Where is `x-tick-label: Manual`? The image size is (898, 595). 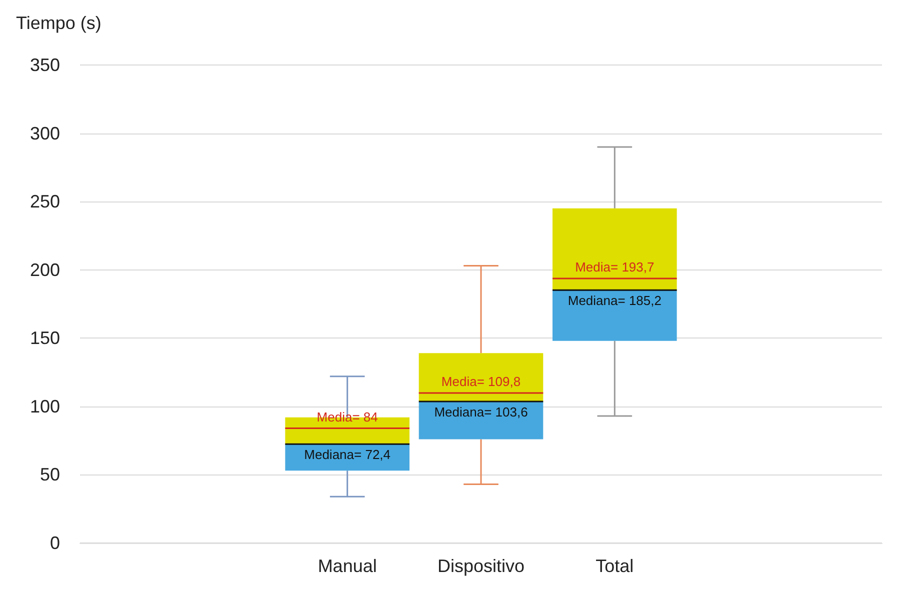
x-tick-label: Manual is located at coordinates (347, 566).